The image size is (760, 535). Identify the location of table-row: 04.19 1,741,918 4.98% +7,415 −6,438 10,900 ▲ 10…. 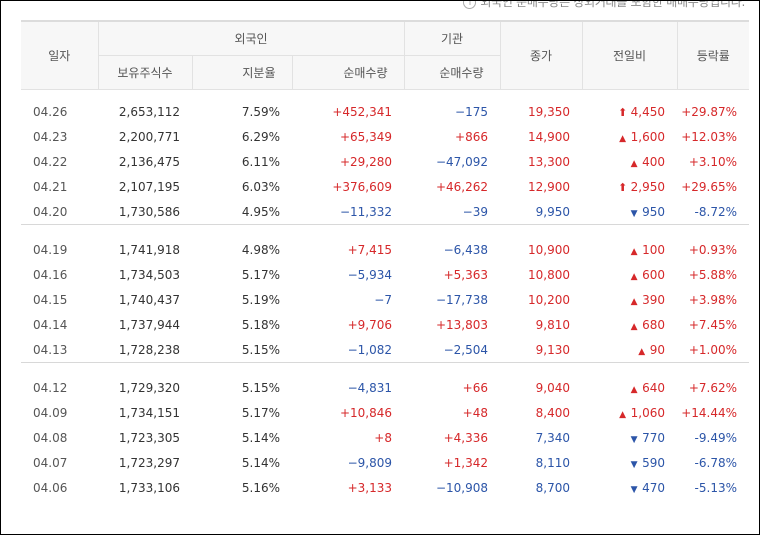
(385, 249).